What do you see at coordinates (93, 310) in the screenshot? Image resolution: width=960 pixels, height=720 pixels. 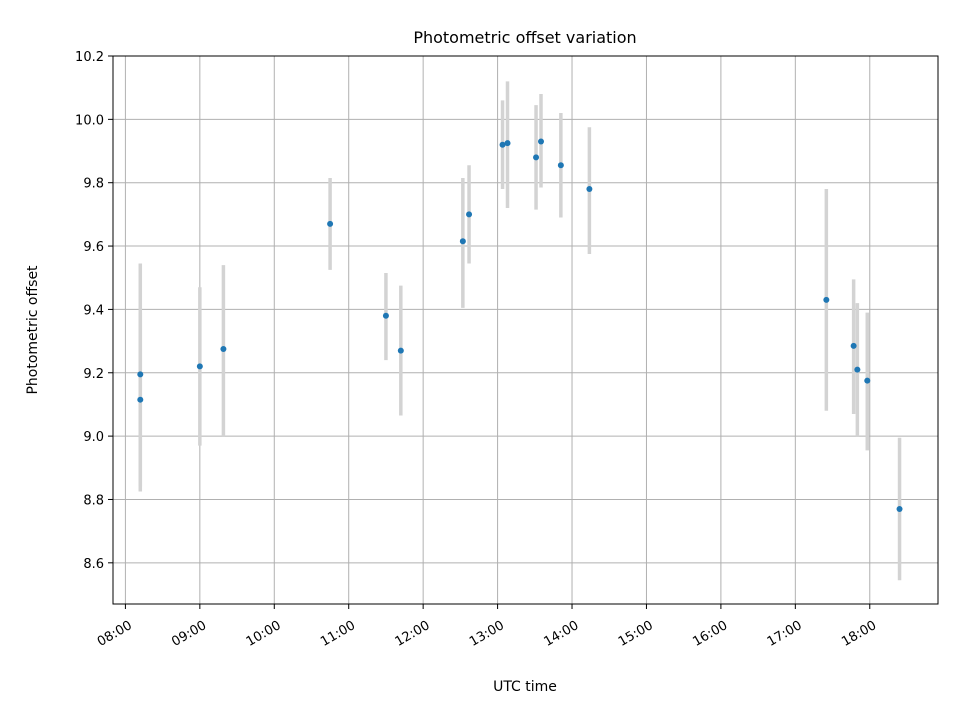 I see `y-tick-label: 9.4` at bounding box center [93, 310].